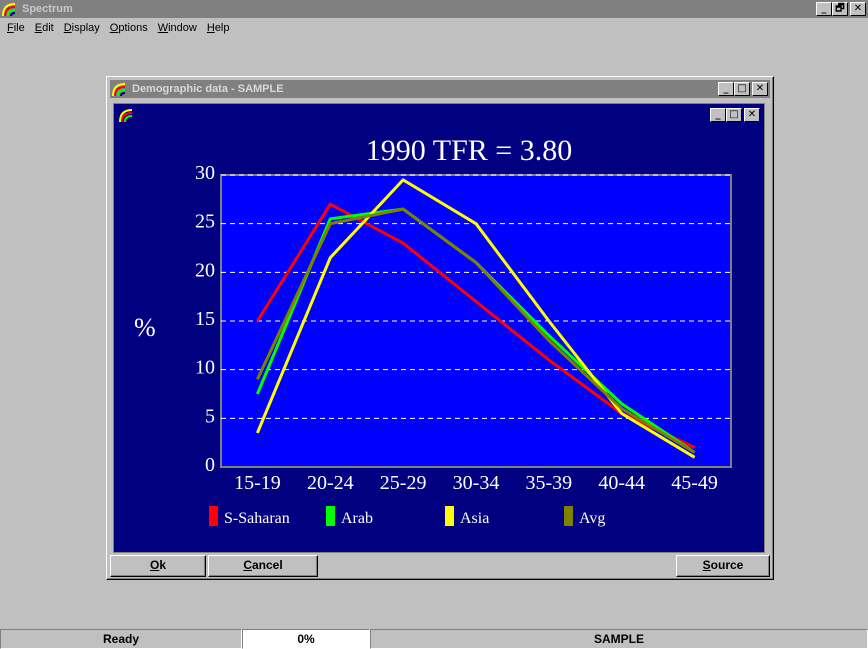  Describe the element at coordinates (247, 565) in the screenshot. I see `cancel-accel: C` at that location.